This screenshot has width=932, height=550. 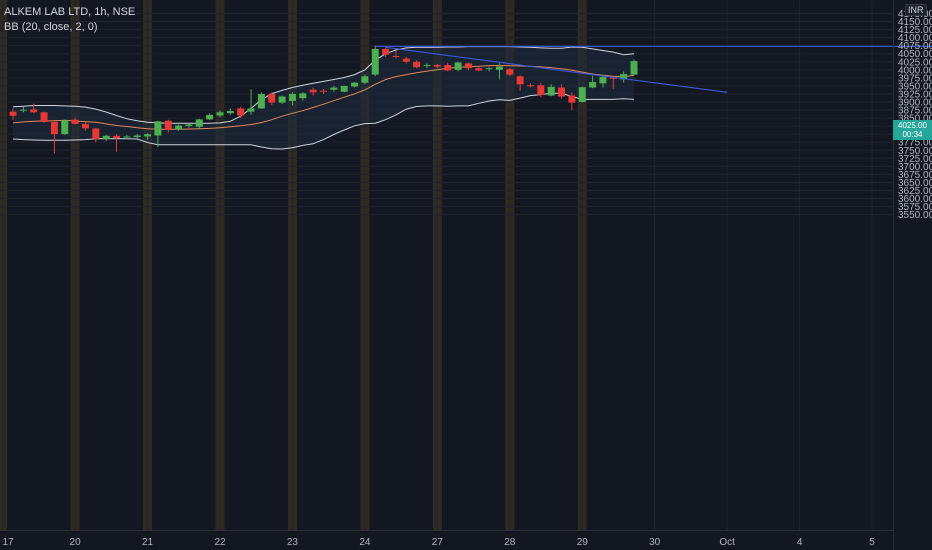 I want to click on symbol-title: ALKEM LAB LTD, 1h, NSE, so click(x=70, y=12).